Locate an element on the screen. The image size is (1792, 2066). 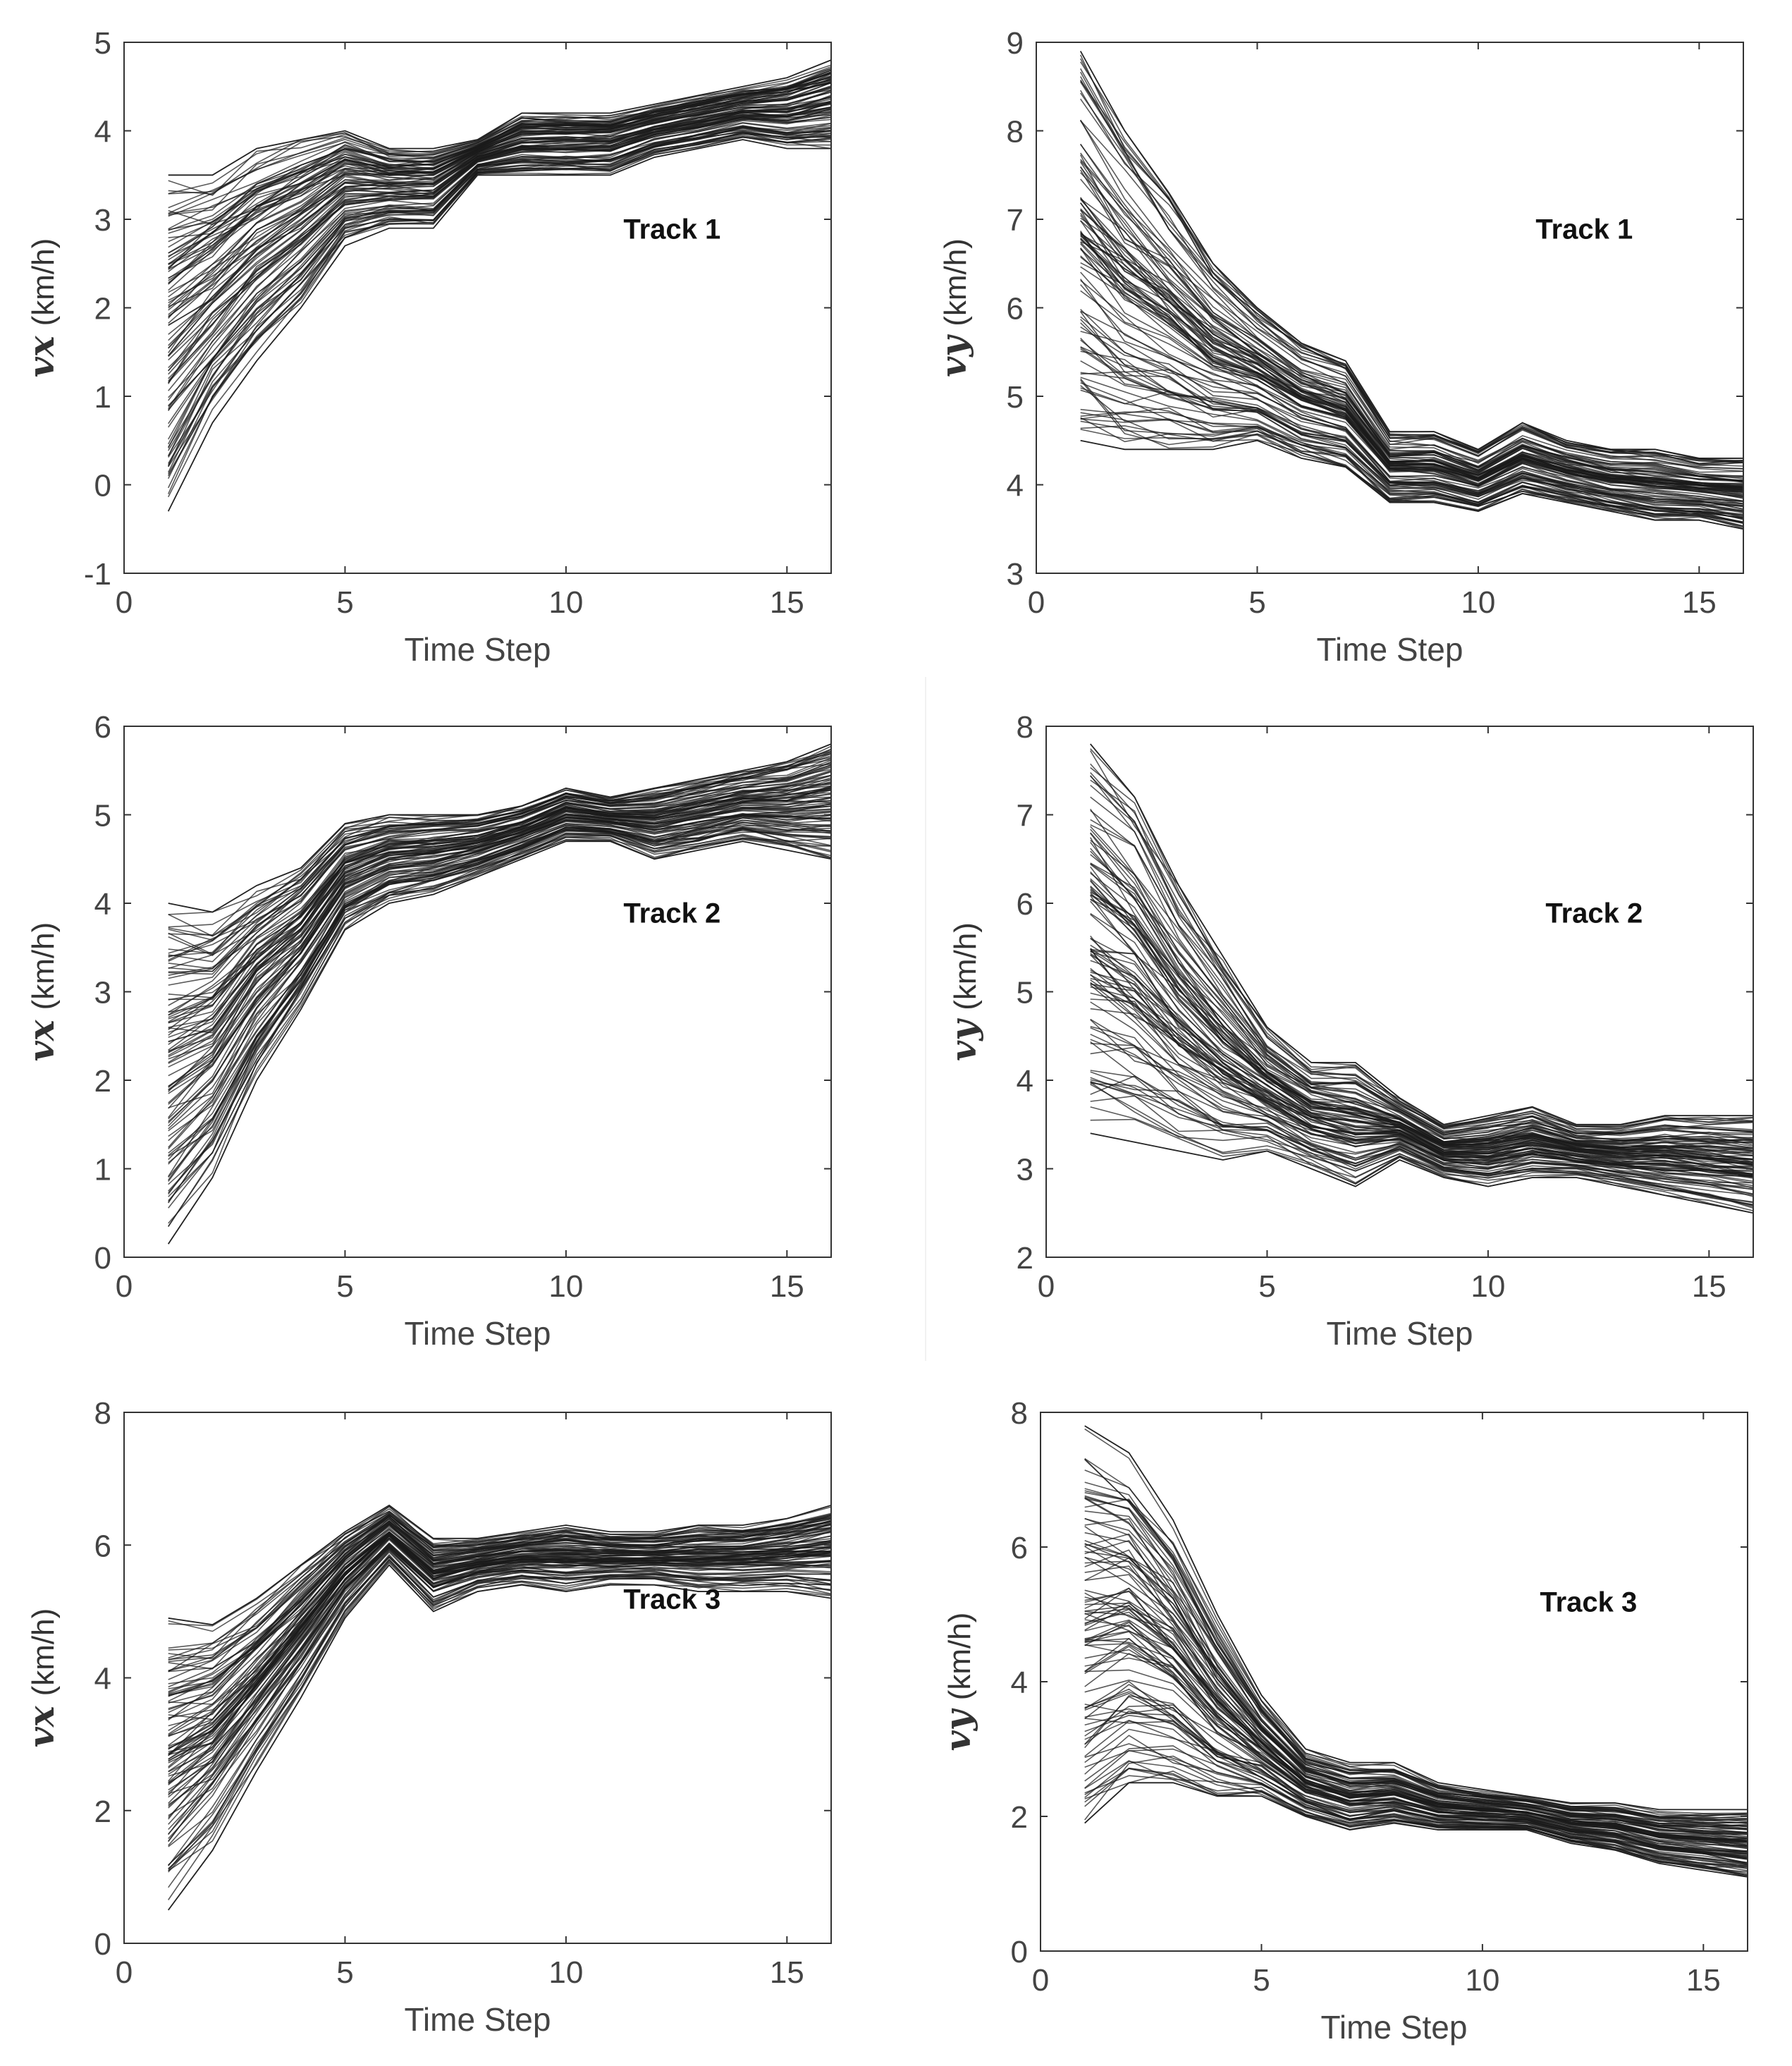
plot-area is located at coordinates (477, 1677).